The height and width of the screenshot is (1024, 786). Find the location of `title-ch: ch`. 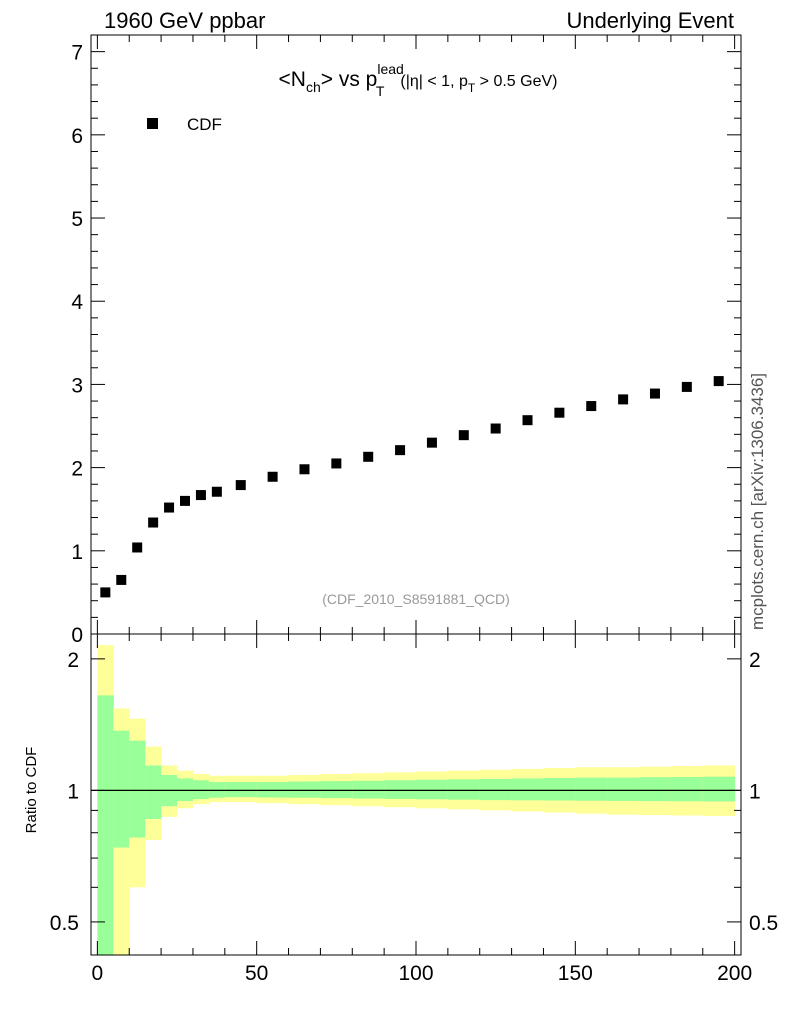

title-ch: ch is located at coordinates (313, 87).